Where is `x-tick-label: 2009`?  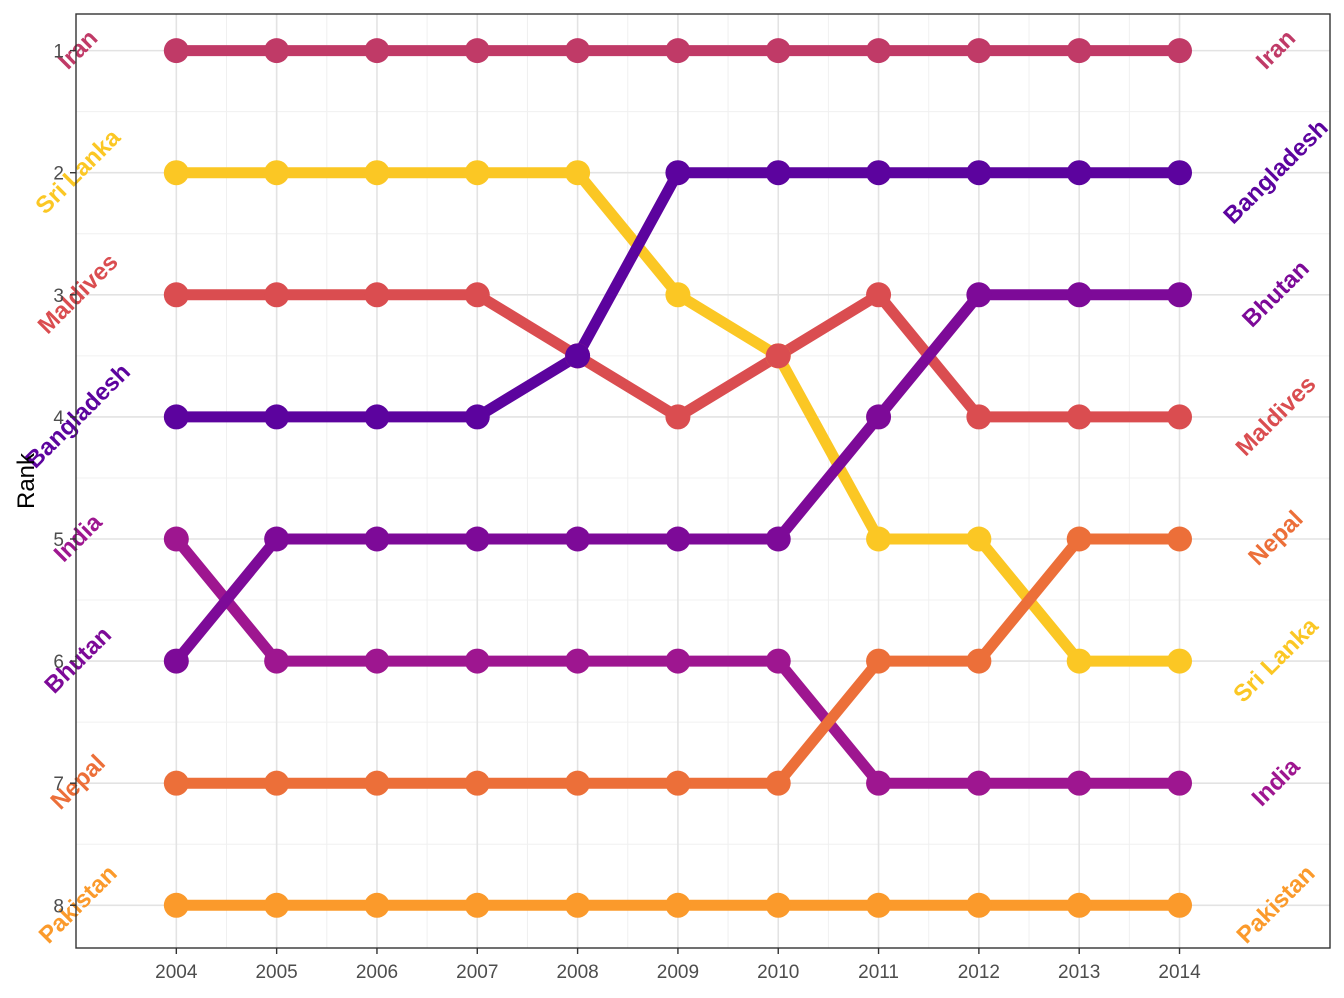
x-tick-label: 2009 is located at coordinates (678, 972).